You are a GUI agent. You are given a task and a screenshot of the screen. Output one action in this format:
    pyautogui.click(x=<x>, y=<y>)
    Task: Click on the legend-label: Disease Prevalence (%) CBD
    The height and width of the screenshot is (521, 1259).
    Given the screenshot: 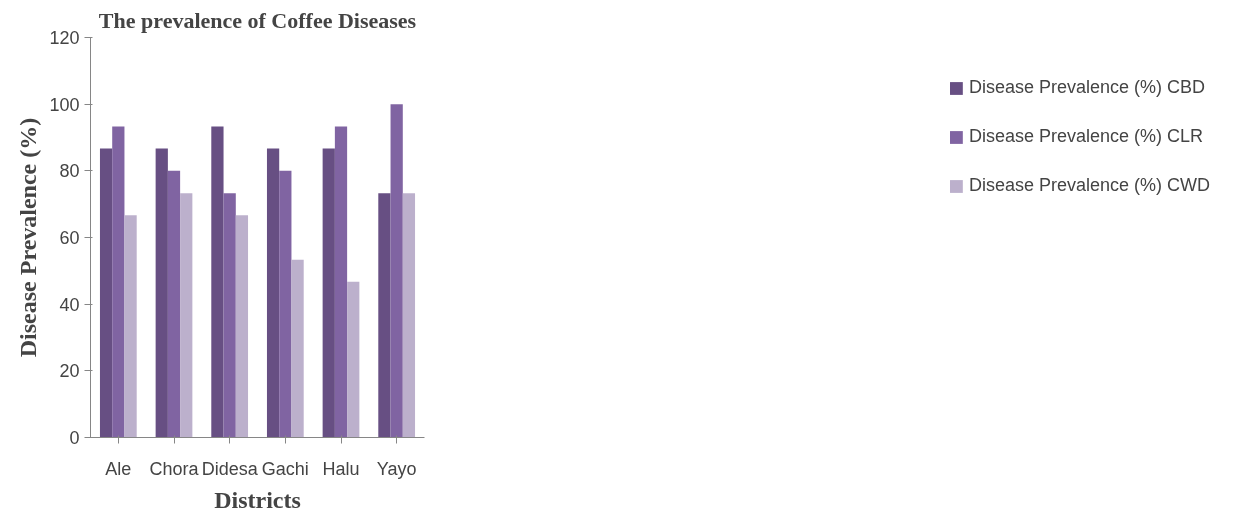 What is the action you would take?
    pyautogui.click(x=1087, y=87)
    